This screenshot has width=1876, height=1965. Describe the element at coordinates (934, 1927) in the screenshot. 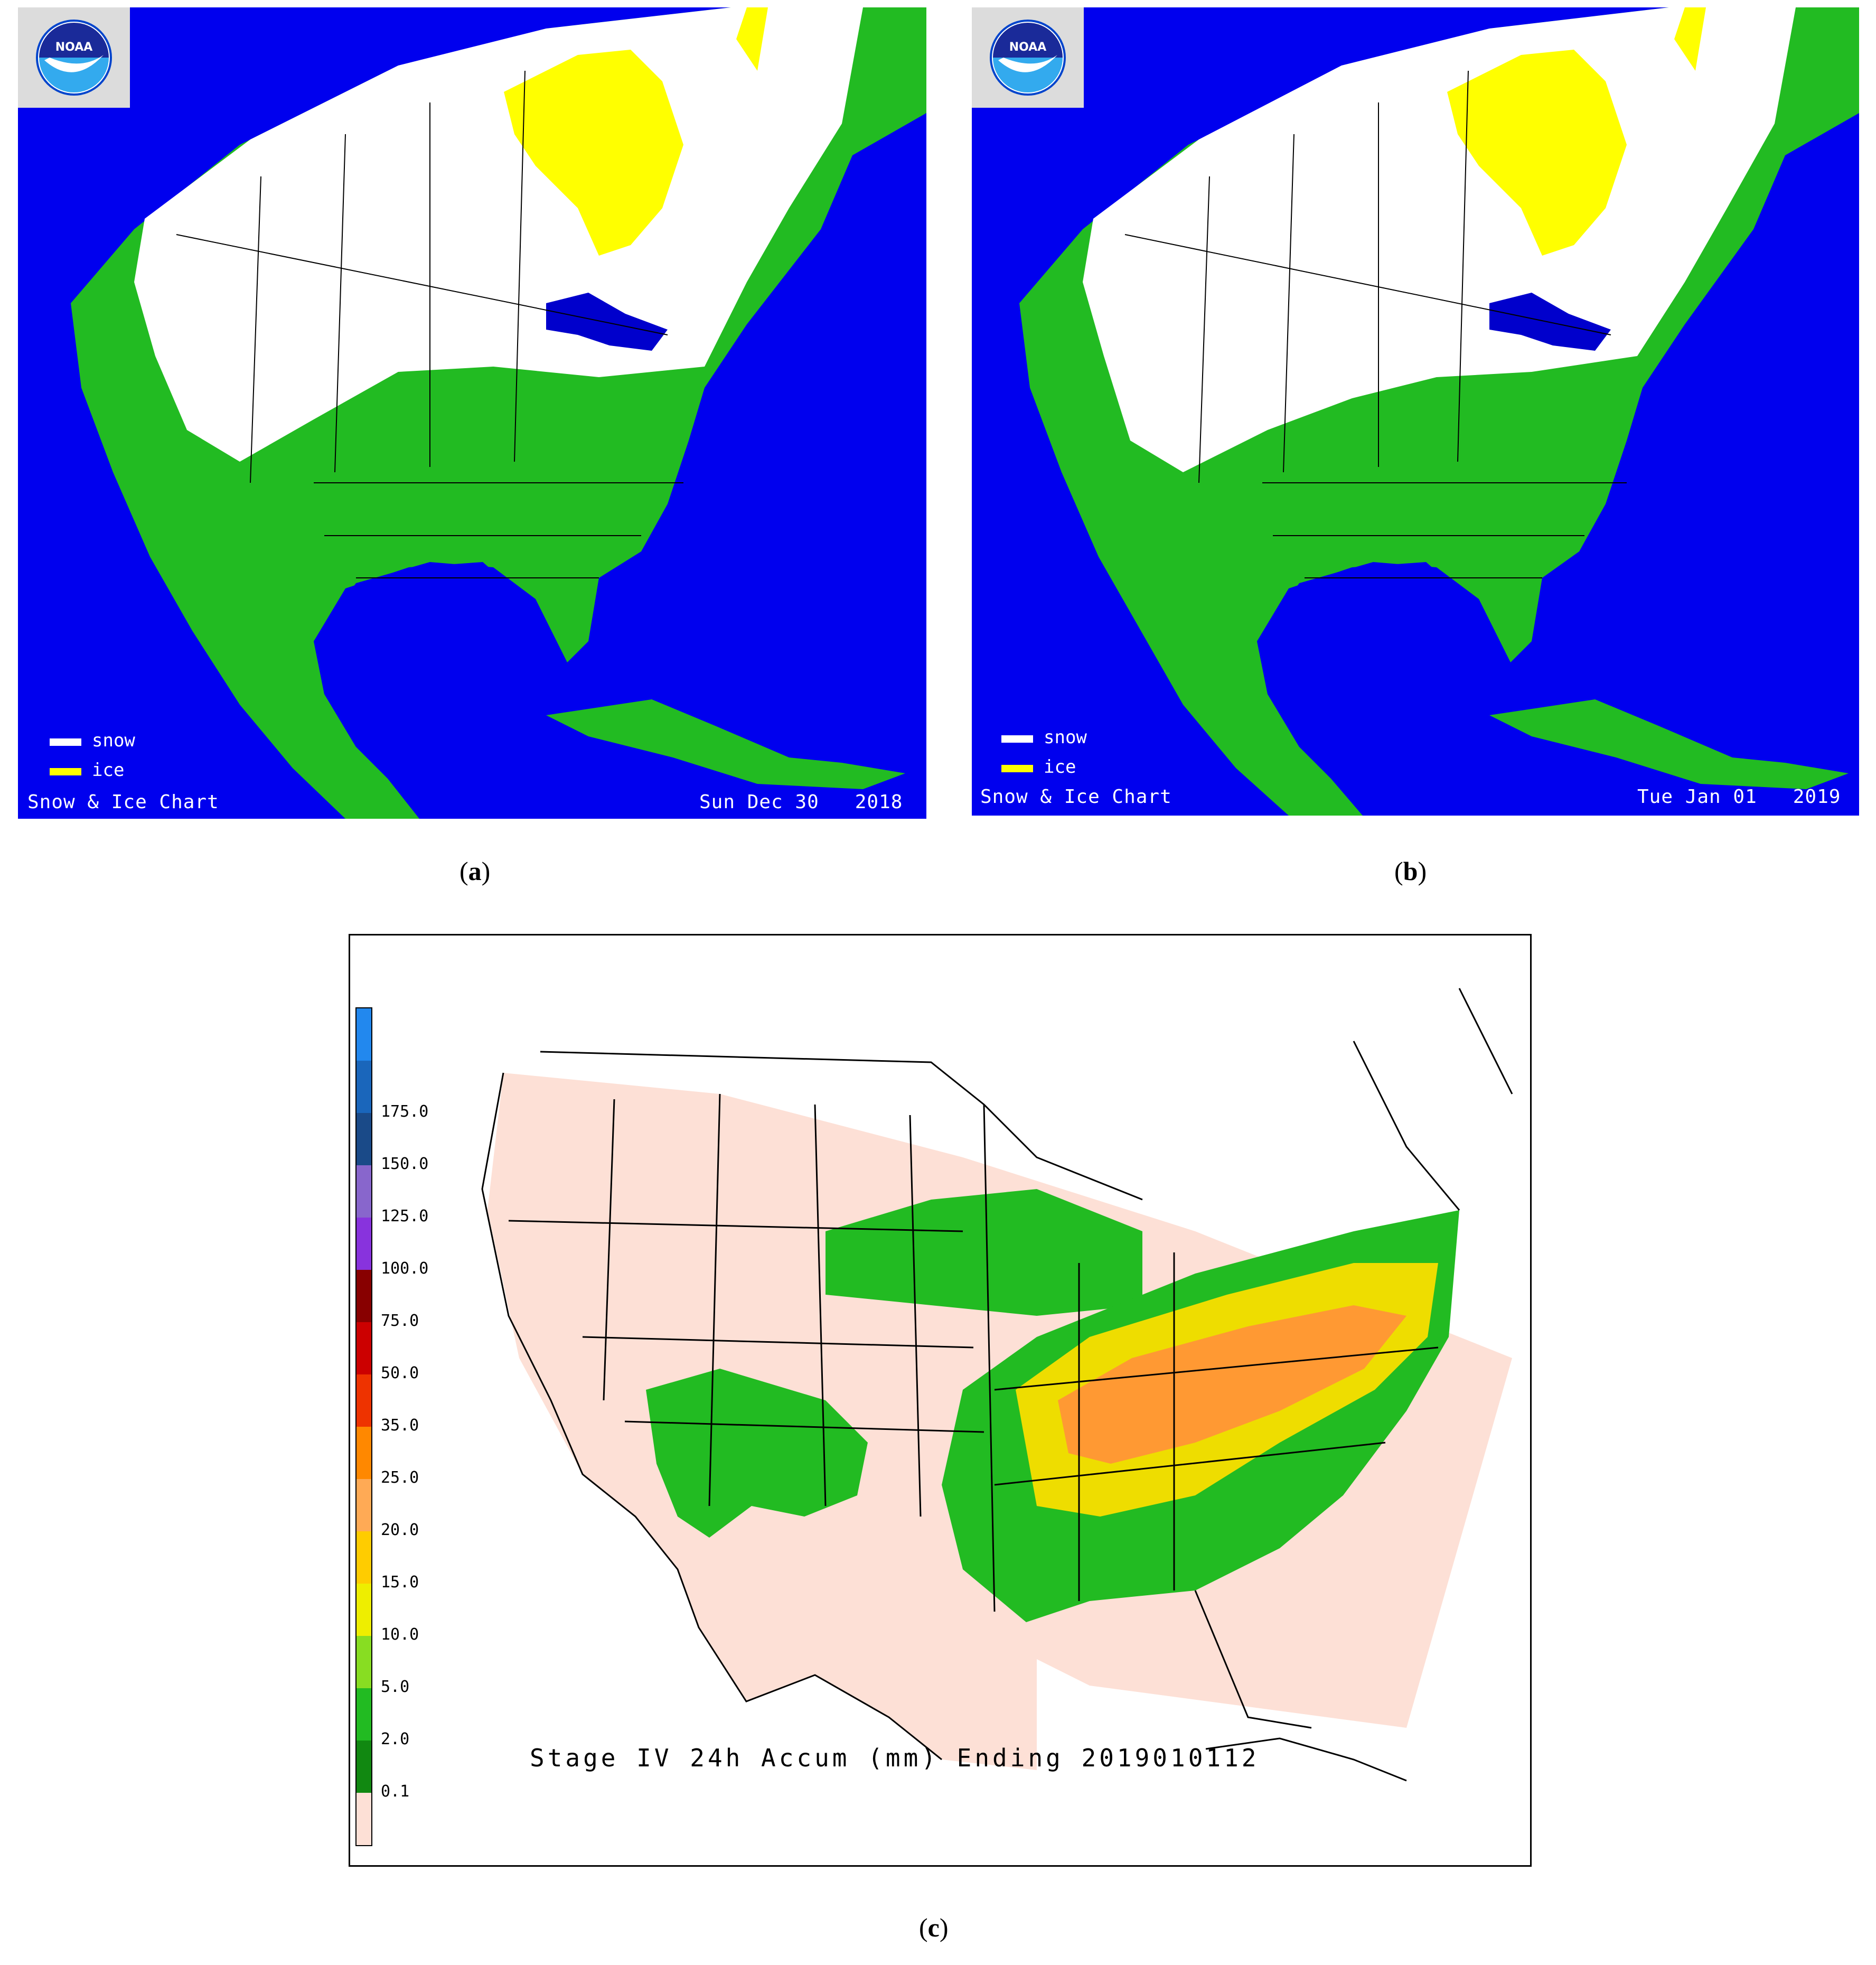

I see `caption-c: (c)` at that location.